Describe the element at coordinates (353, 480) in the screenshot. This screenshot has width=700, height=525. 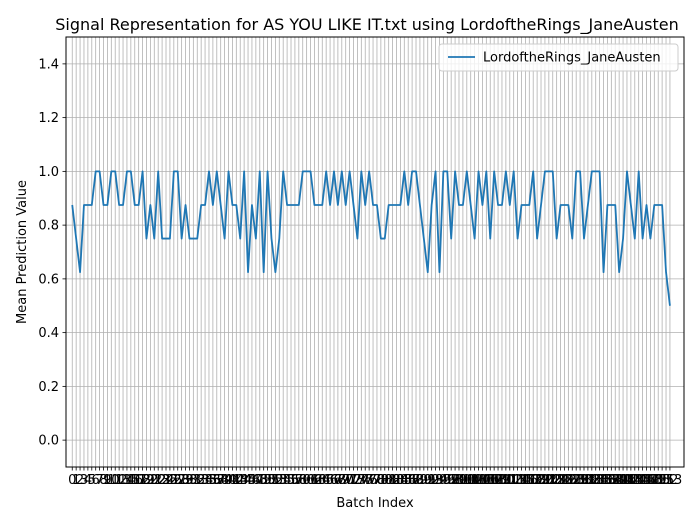
I see `x-tick-label: 72` at that location.